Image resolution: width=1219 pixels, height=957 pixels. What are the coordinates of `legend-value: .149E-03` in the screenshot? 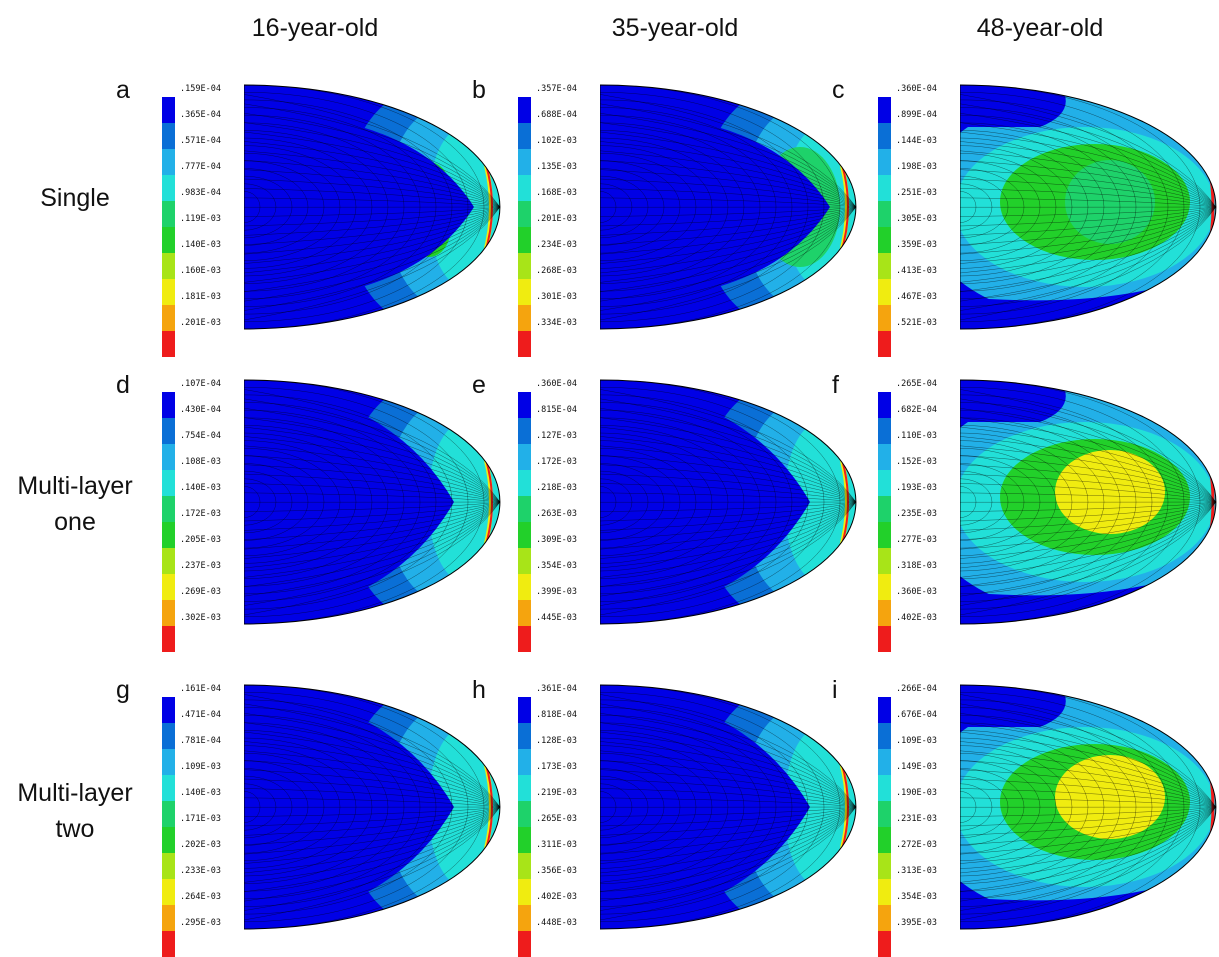 It's located at (916, 767).